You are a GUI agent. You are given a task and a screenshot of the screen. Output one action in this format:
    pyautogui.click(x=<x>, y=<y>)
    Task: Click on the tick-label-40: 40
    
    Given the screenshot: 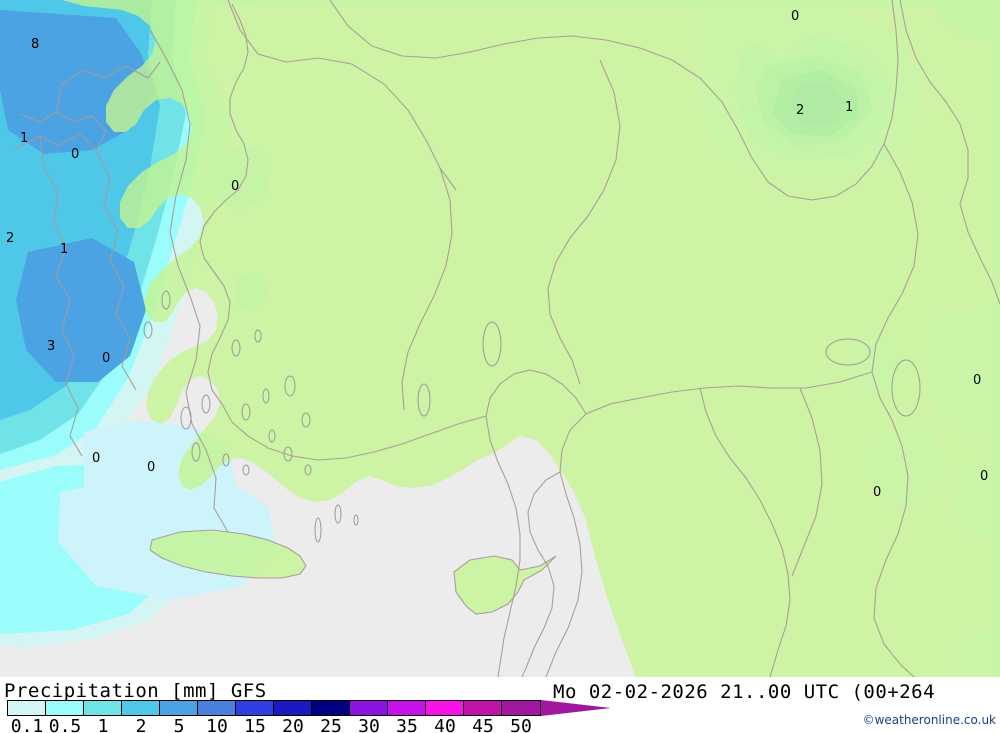 What is the action you would take?
    pyautogui.click(x=445, y=724)
    